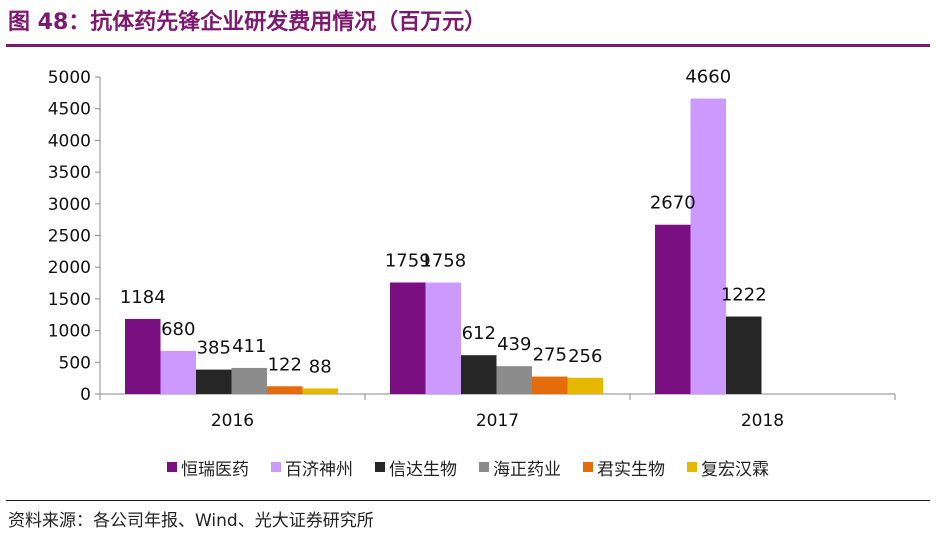 The height and width of the screenshot is (542, 936). Describe the element at coordinates (443, 261) in the screenshot. I see `bar-value-label: 1758` at that location.